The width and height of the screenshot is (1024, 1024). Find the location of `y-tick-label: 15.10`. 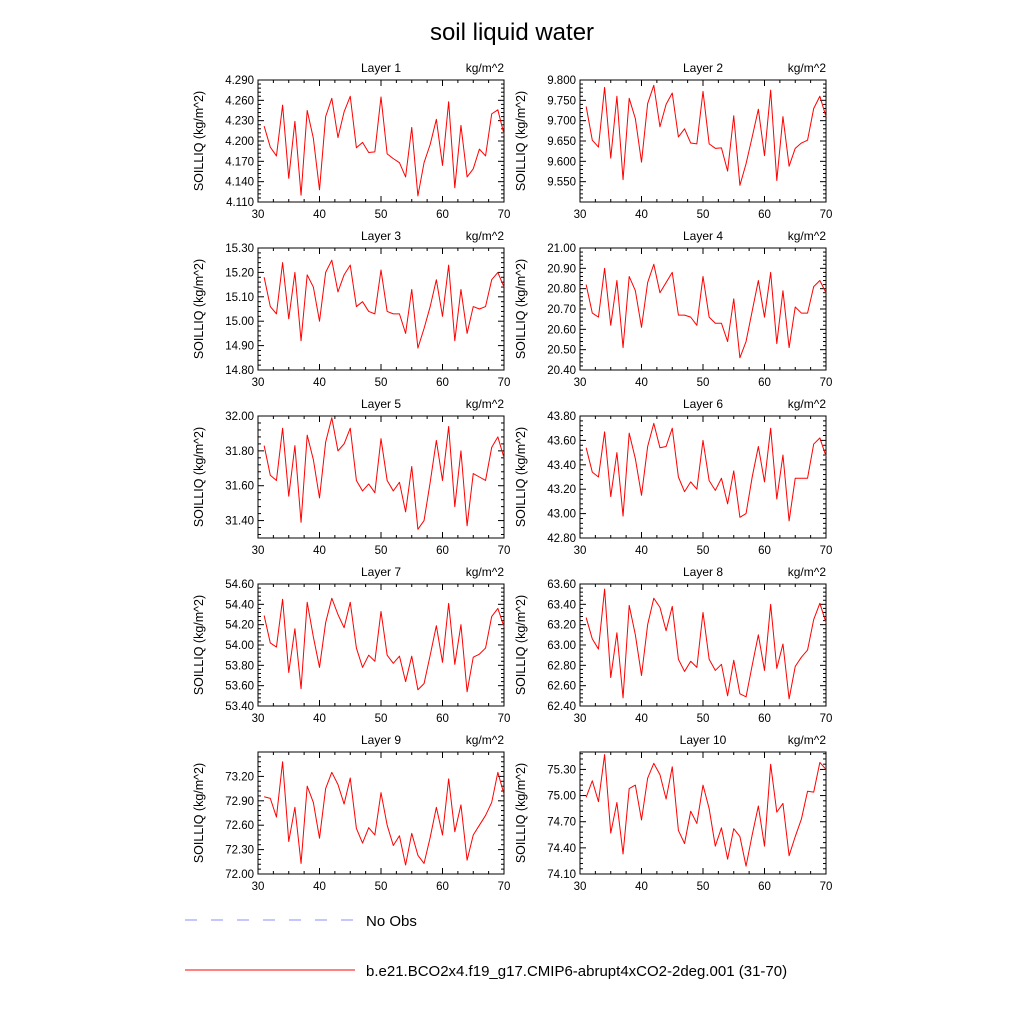

y-tick-label: 15.10 is located at coordinates (239, 298).